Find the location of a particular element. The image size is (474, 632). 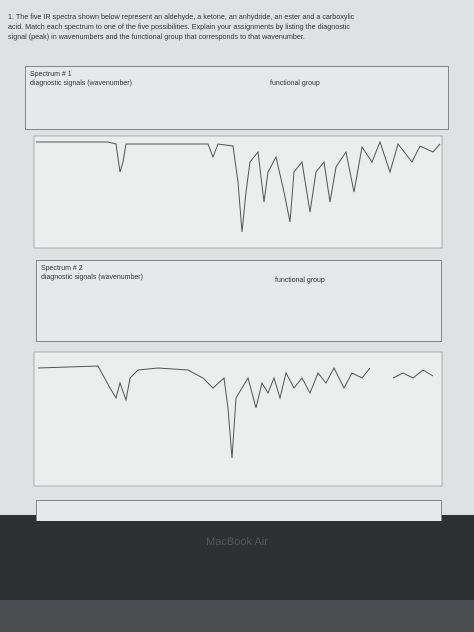

box-title: Spectrum # 1 is located at coordinates (51, 74).